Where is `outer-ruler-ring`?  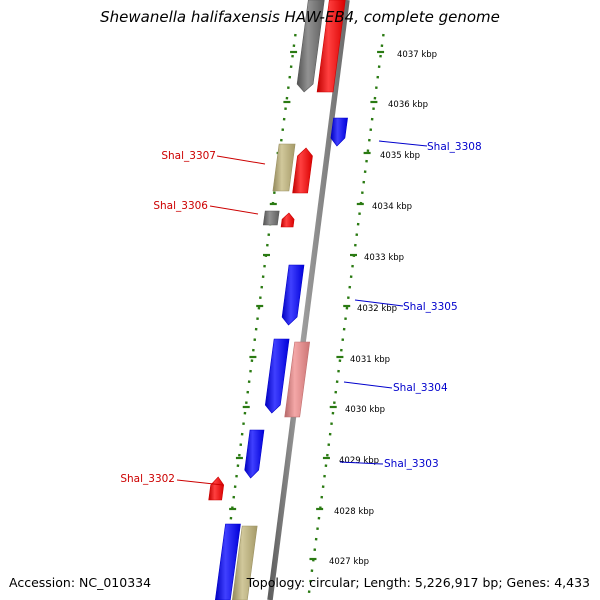
outer-ruler-ring is located at coordinates (346, 313).